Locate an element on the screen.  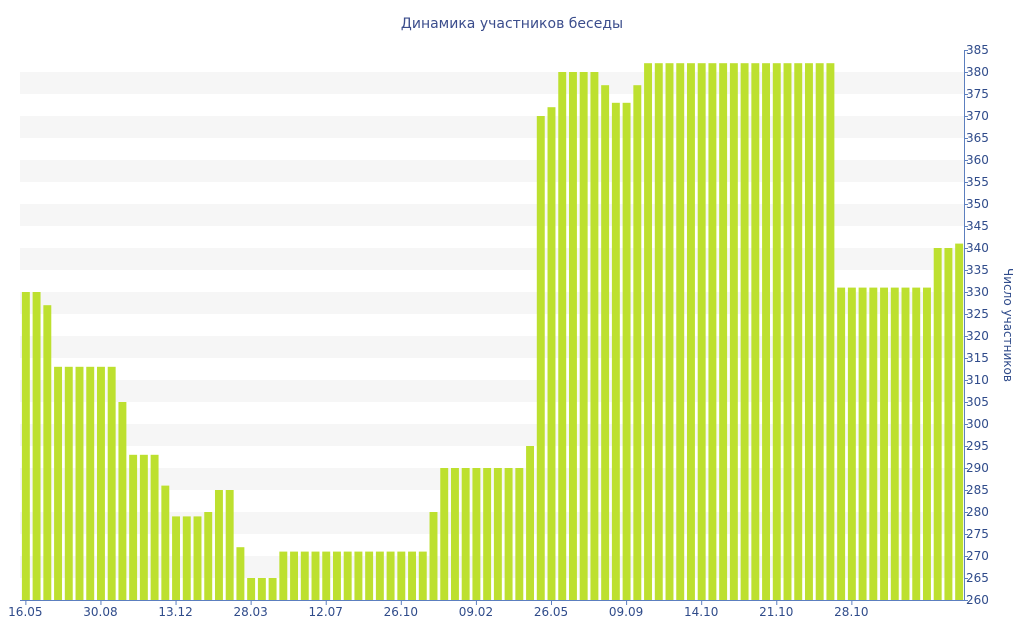
y-tick-label: 370 is located at coordinates (977, 116).